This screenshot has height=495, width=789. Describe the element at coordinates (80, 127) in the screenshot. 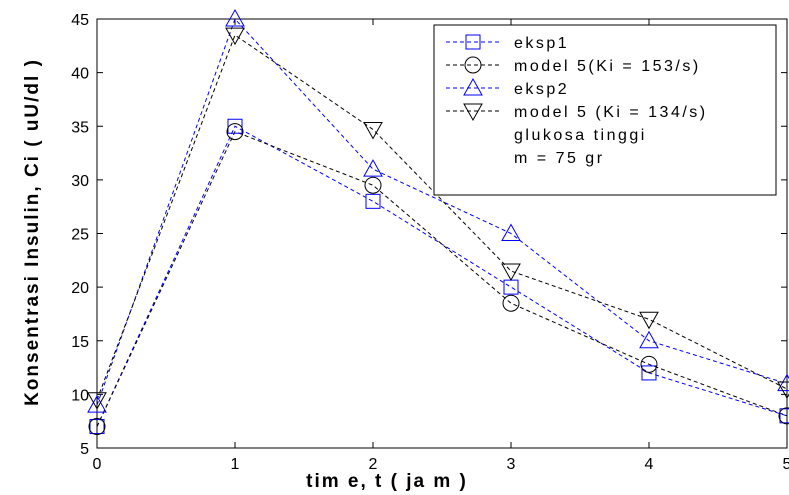

I see `y-tick-label: 35` at that location.